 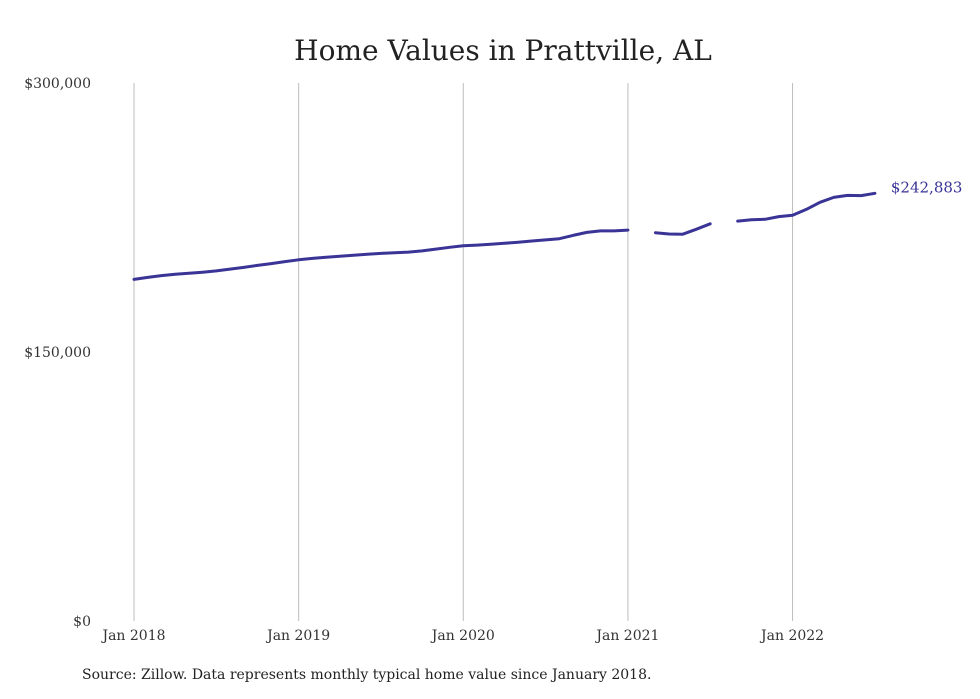 I want to click on x-tick-label: Jan 2018, so click(x=132, y=636).